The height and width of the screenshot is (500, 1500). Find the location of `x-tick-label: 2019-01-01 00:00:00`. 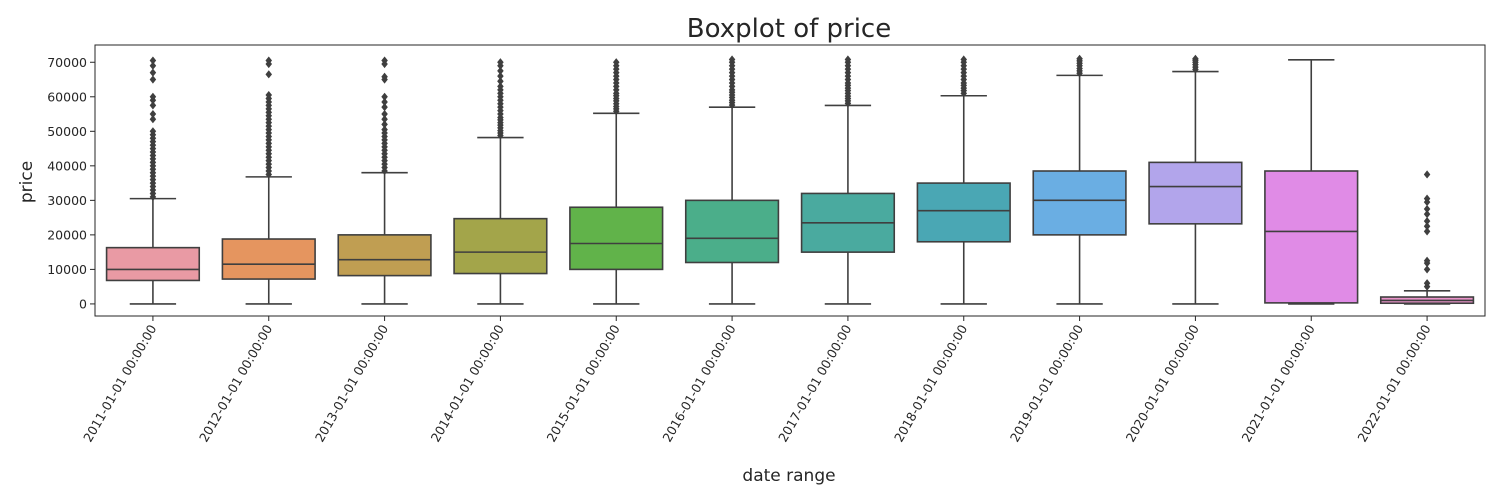

x-tick-label: 2019-01-01 00:00:00 is located at coordinates (1046, 383).